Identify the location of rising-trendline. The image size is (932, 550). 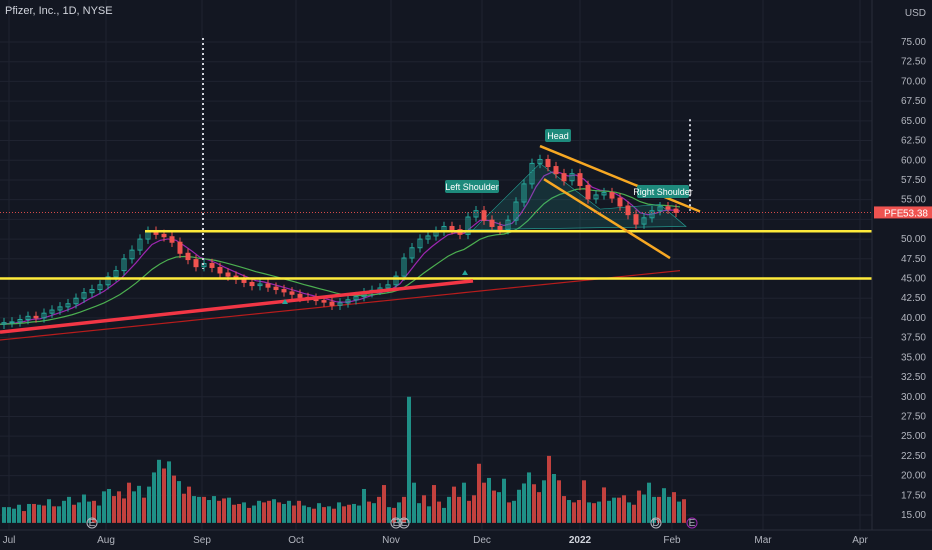
(237, 306).